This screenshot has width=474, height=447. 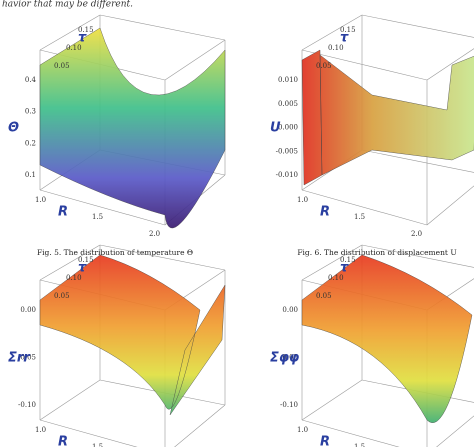 I want to click on body-text: havior that may be different., so click(x=67, y=5).